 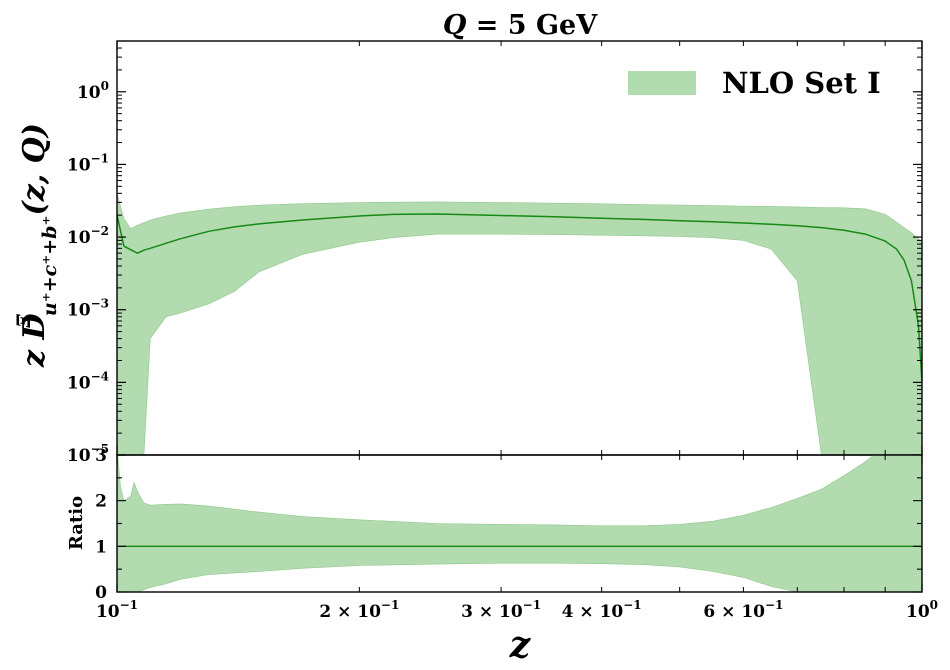 What do you see at coordinates (88, 381) in the screenshot?
I see `top-y-tick-label: 10⁻⁴` at bounding box center [88, 381].